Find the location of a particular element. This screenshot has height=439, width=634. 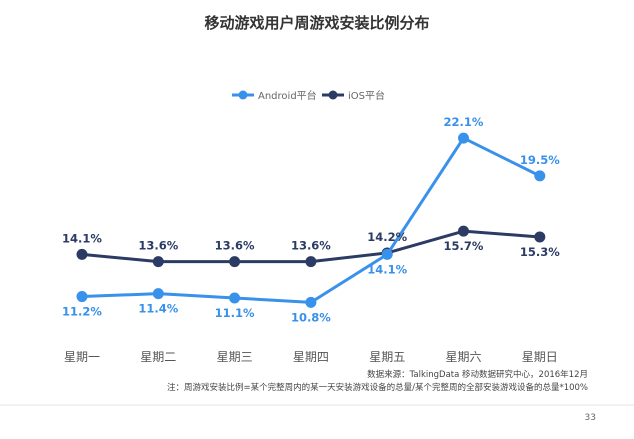

data-label-android: 22.1% is located at coordinates (464, 122).